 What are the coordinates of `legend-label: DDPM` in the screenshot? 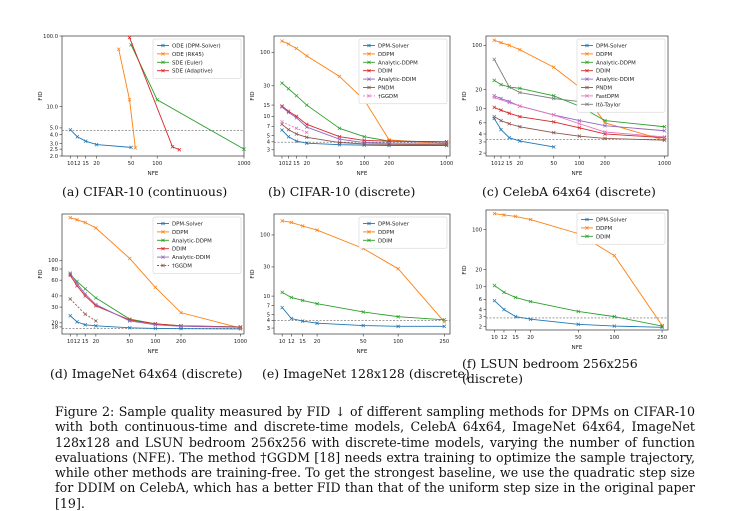 It's located at (386, 55).